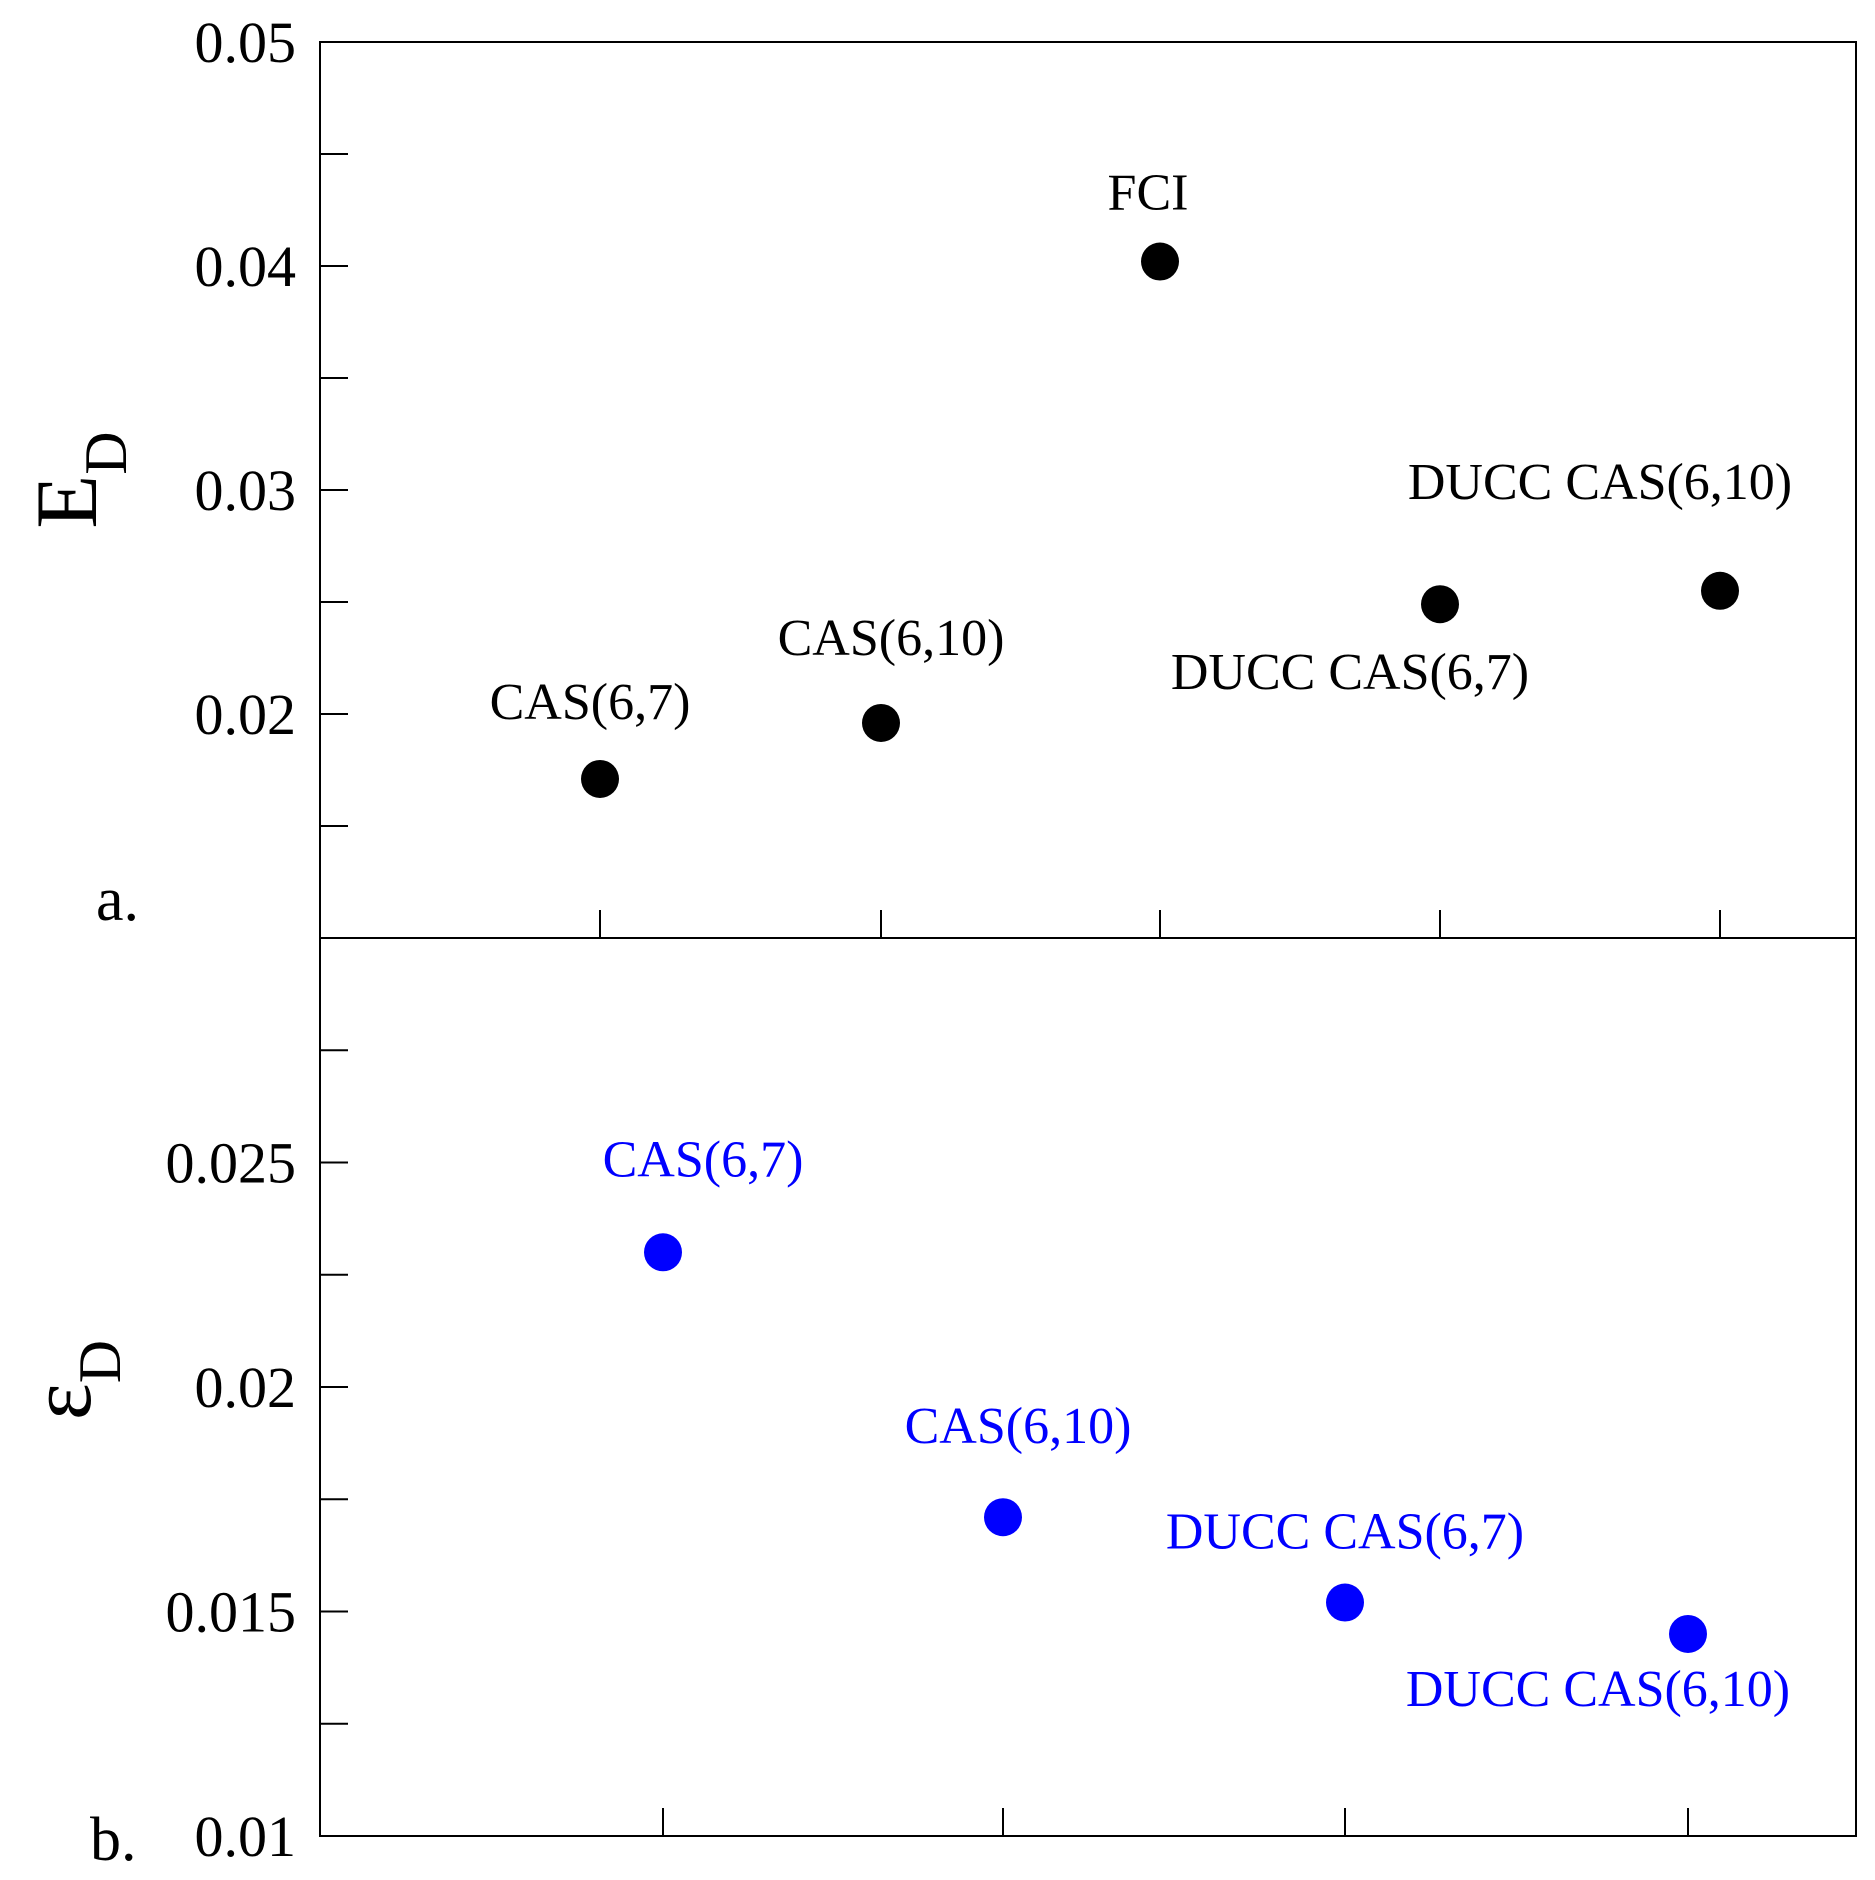 This screenshot has width=1875, height=1880. I want to click on y-axis-title: εD, so click(73, 1380).